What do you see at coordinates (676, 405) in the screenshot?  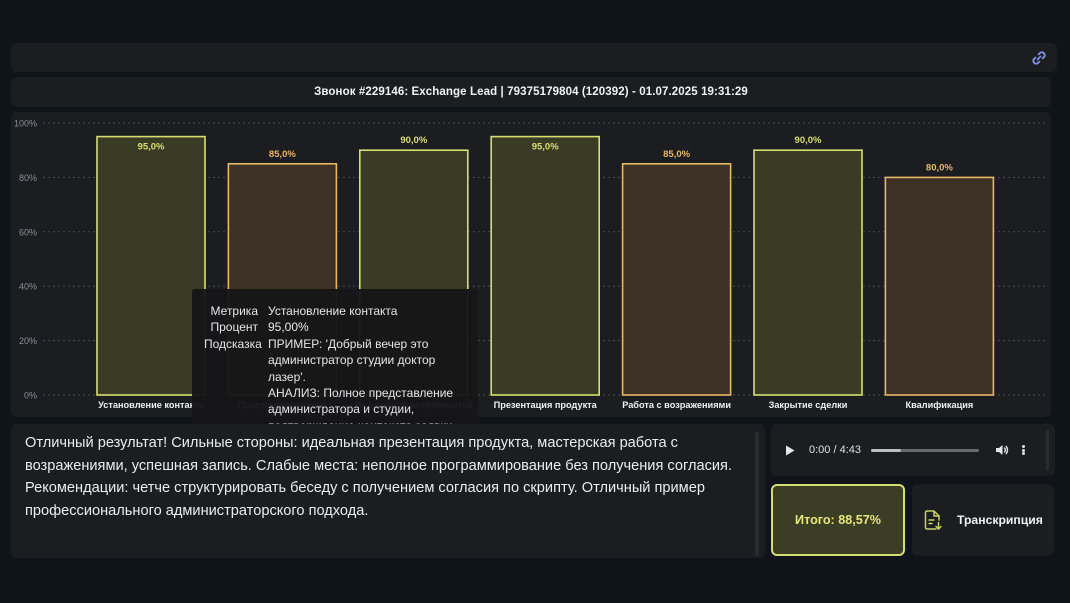 I see `x-tick-label: Работа с возражениями` at bounding box center [676, 405].